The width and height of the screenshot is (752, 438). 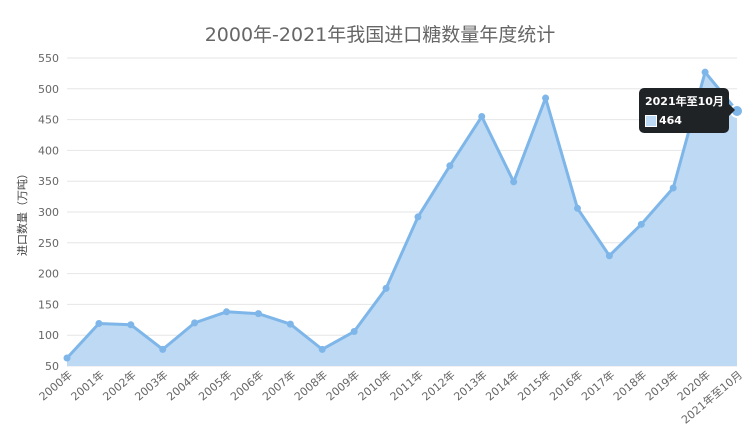 I want to click on y-tick-label: 100, so click(x=48, y=335).